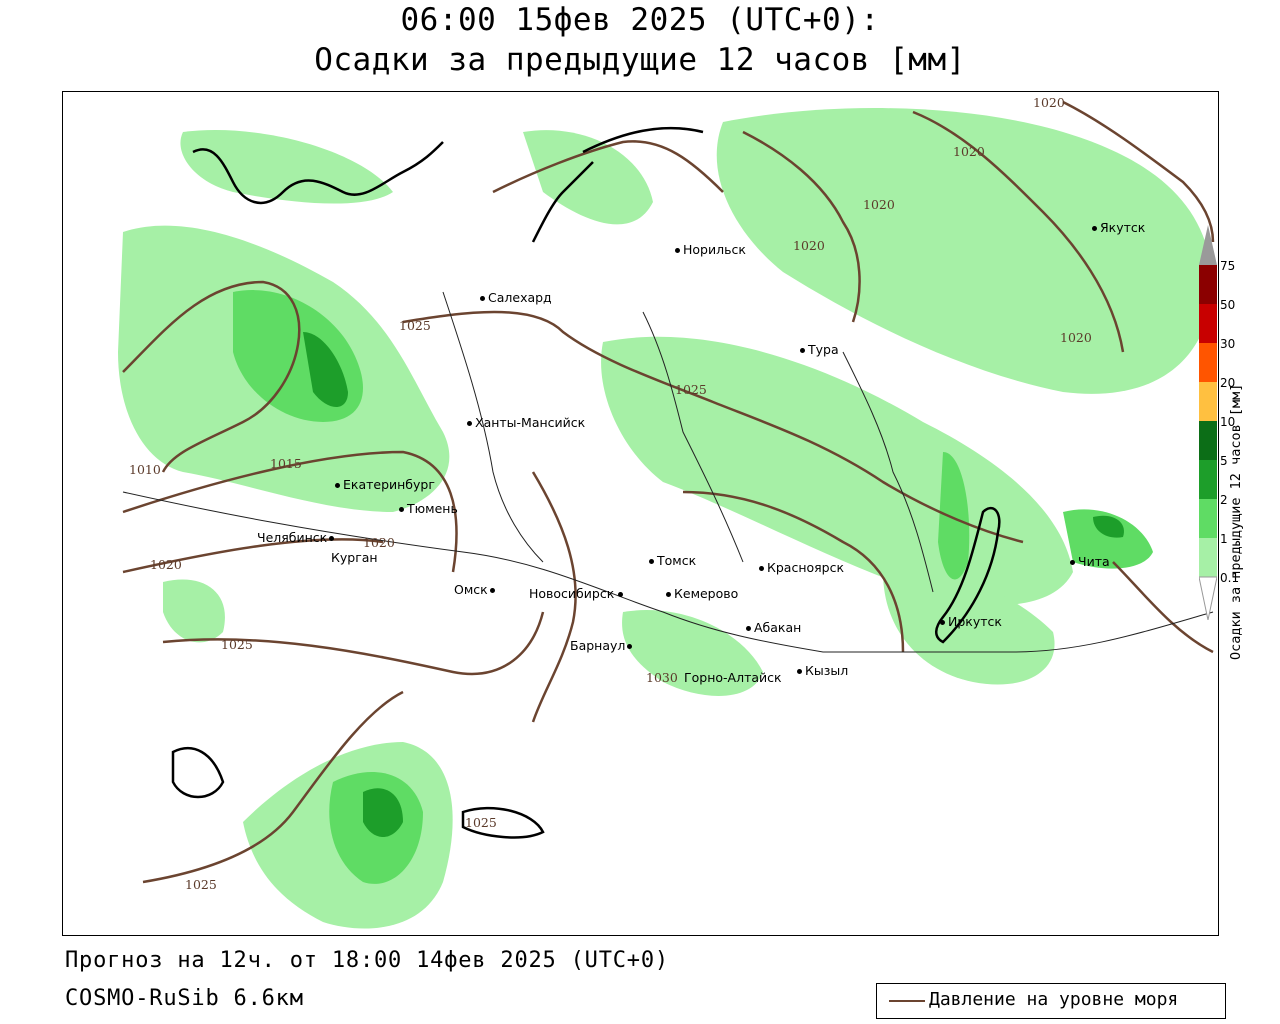 The width and height of the screenshot is (1280, 1024). I want to click on city-label: Ханты-Мансийск, so click(526, 422).